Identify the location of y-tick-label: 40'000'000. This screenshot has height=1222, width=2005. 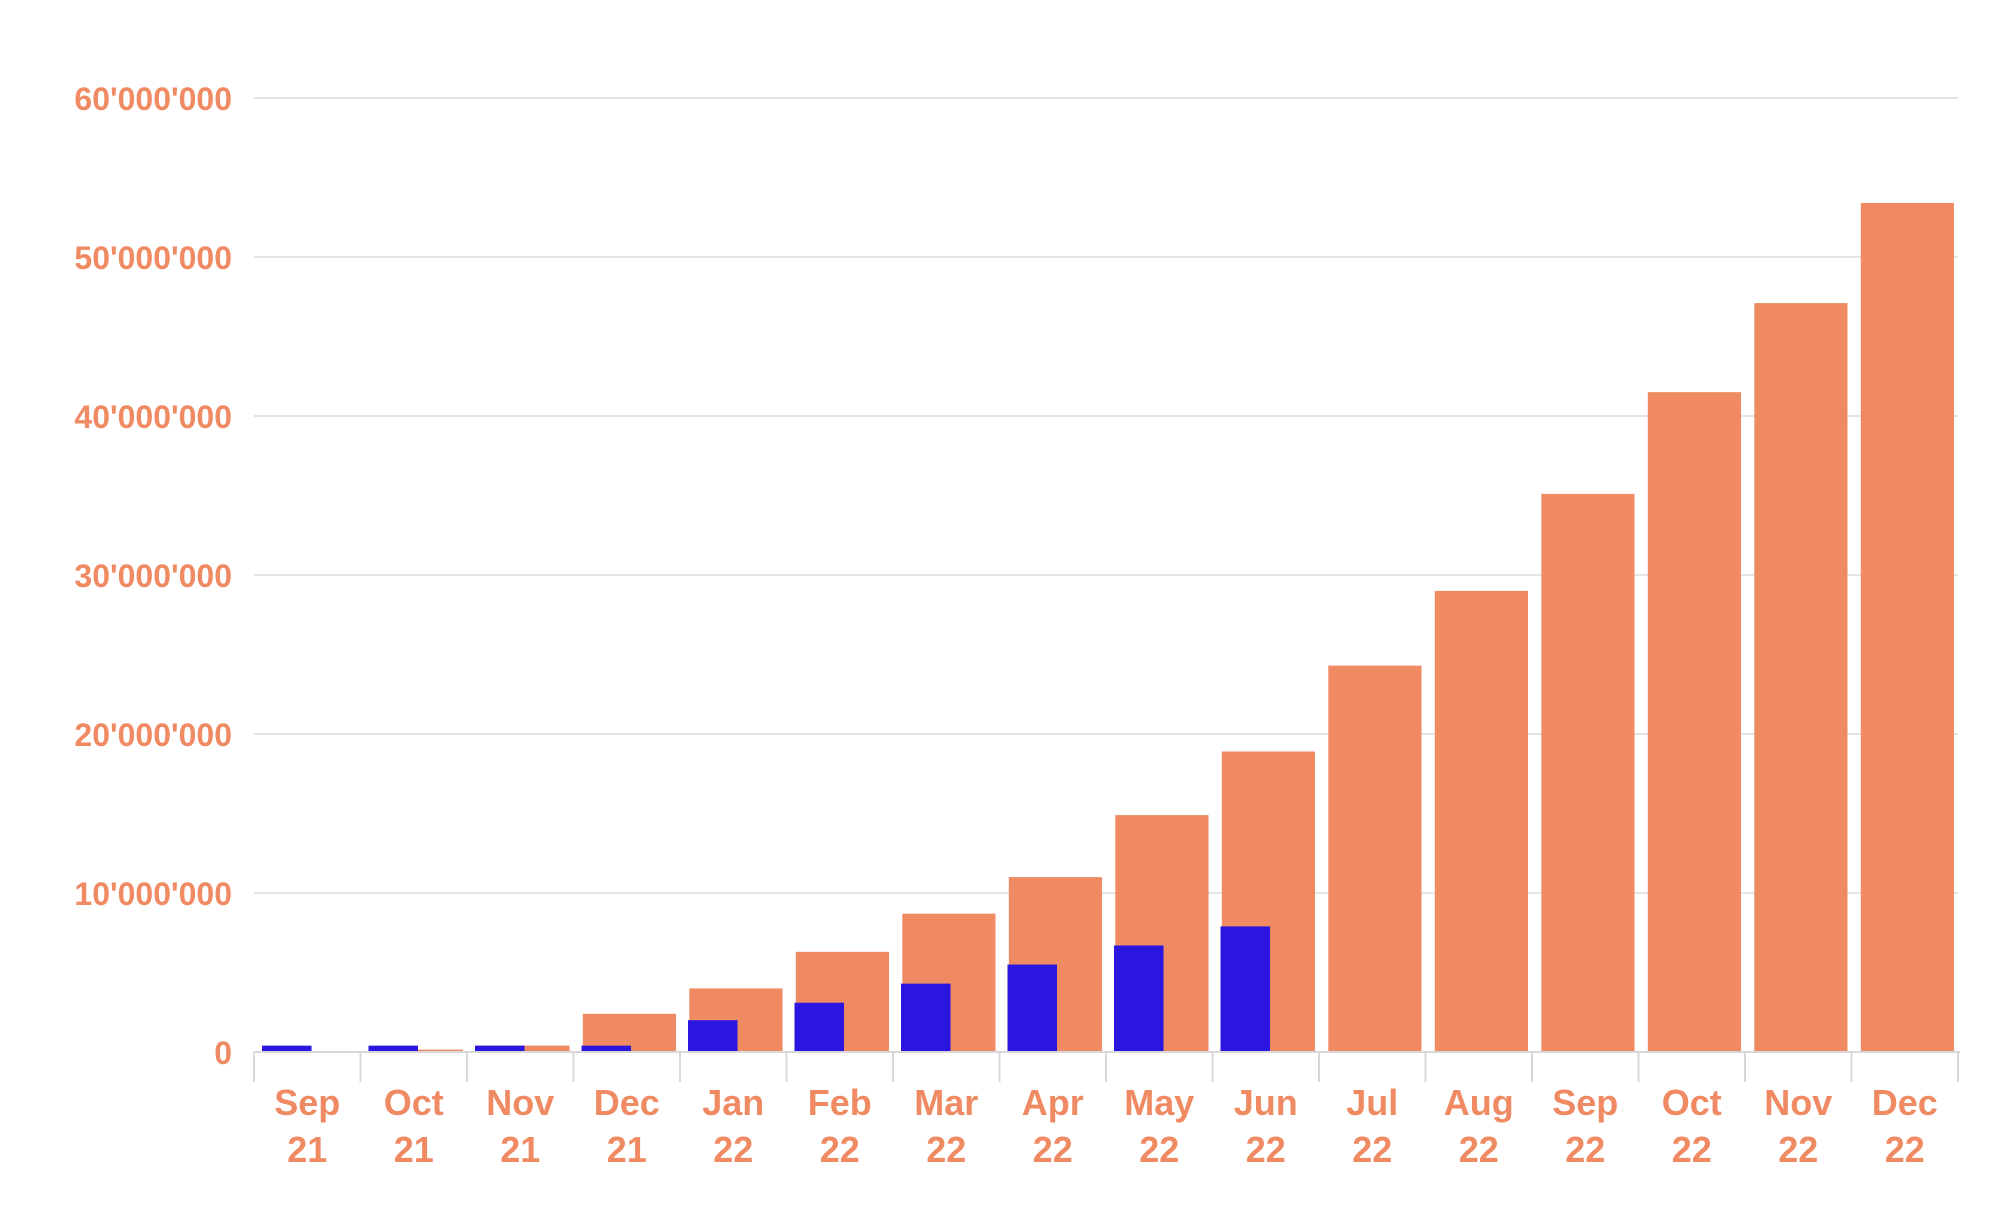
(153, 417).